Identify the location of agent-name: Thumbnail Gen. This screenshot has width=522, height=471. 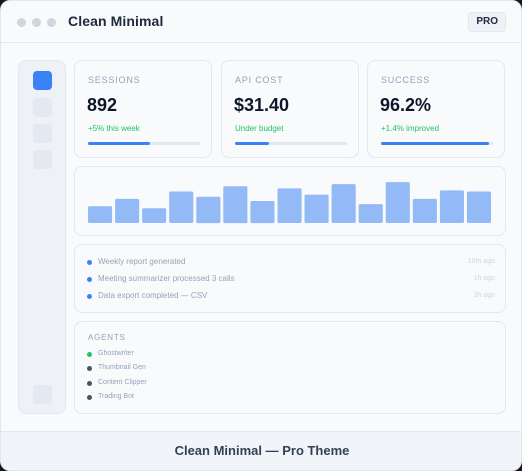
(122, 367).